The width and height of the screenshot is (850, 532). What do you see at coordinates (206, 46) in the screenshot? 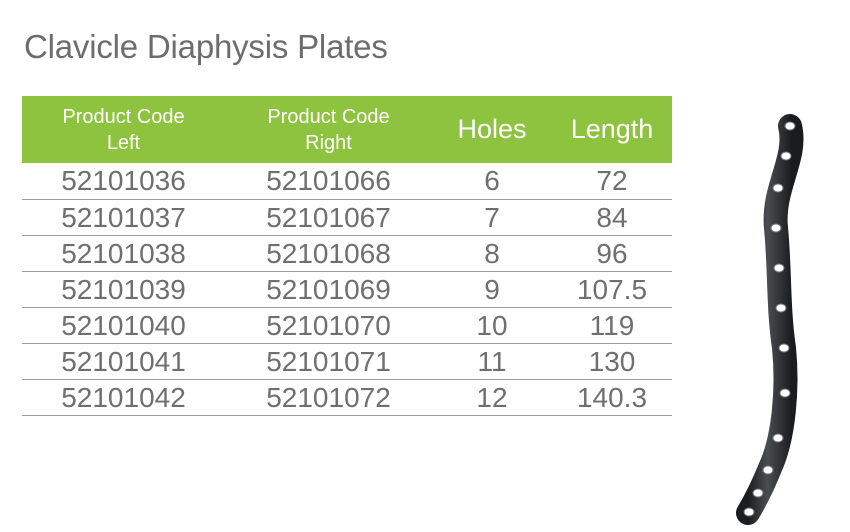
I see `page-title: Clavicle Diaphysis Plates` at bounding box center [206, 46].